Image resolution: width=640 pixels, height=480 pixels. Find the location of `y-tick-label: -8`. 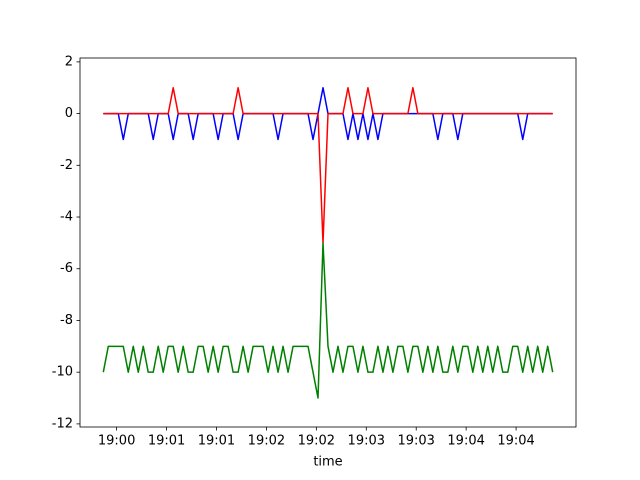

y-tick-label: -8 is located at coordinates (66, 320).